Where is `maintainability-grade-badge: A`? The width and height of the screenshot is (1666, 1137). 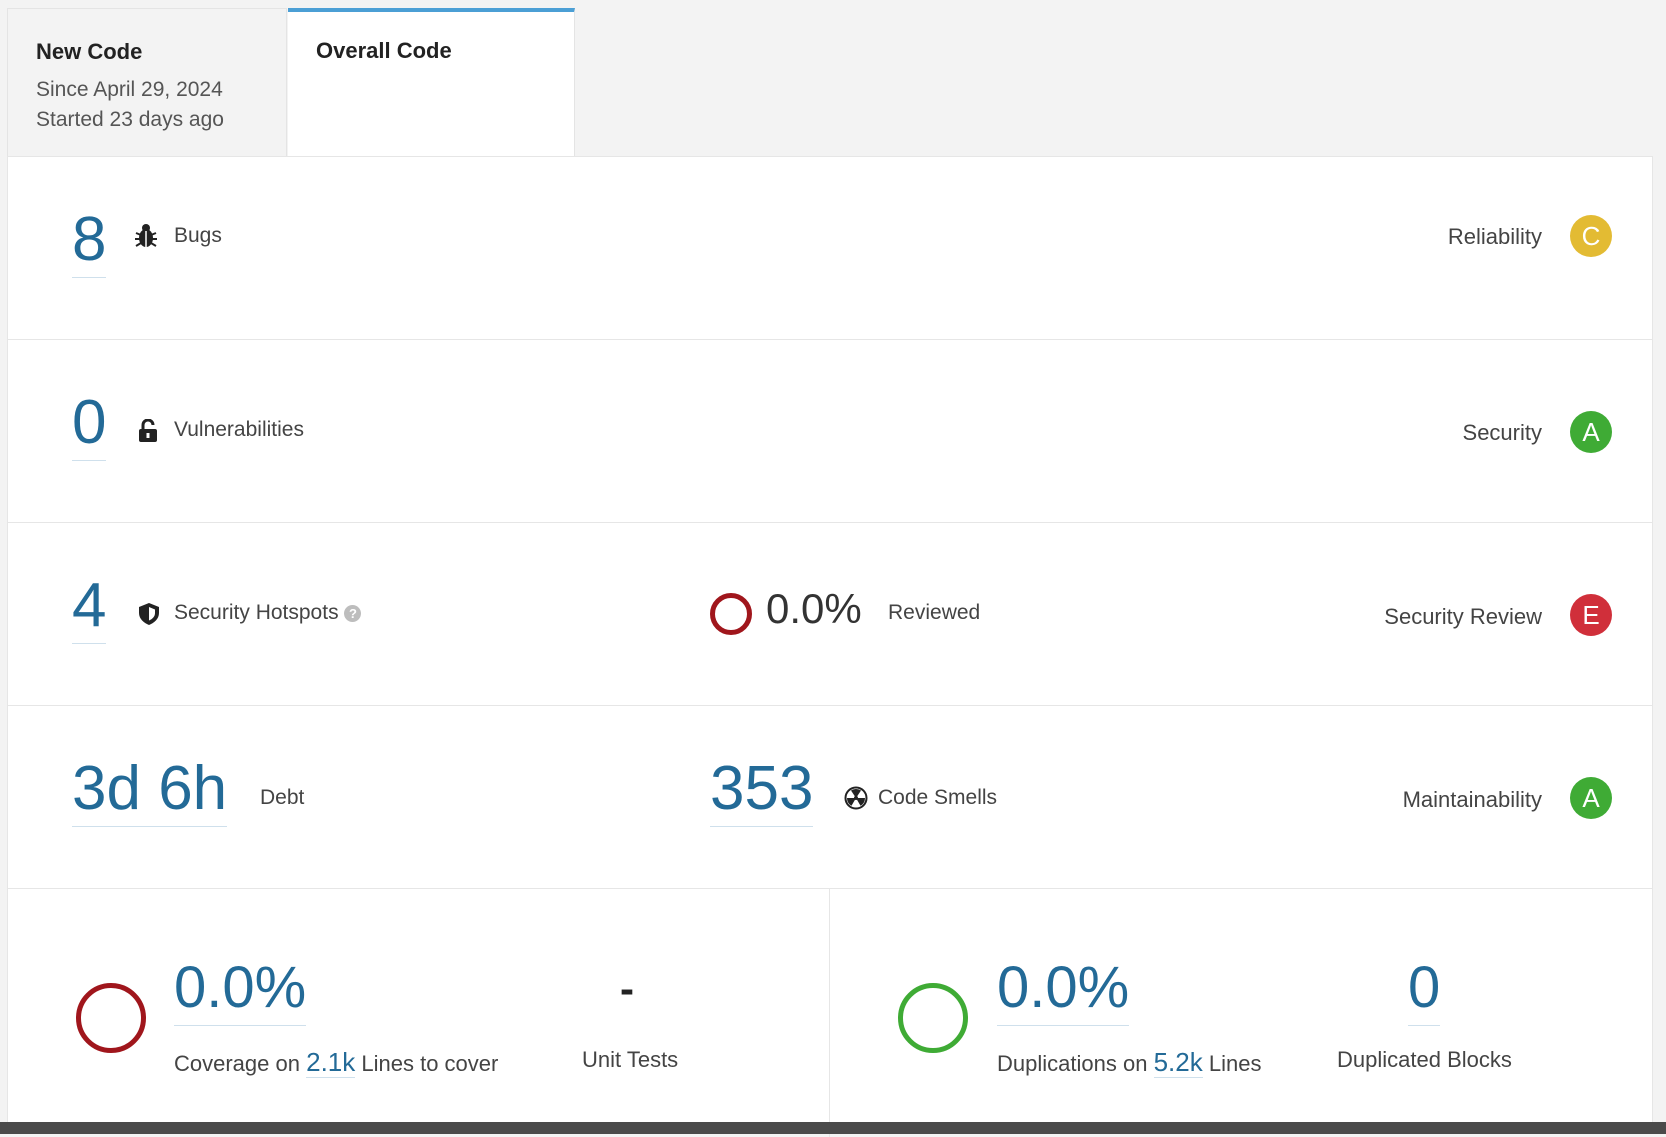 maintainability-grade-badge: A is located at coordinates (1591, 798).